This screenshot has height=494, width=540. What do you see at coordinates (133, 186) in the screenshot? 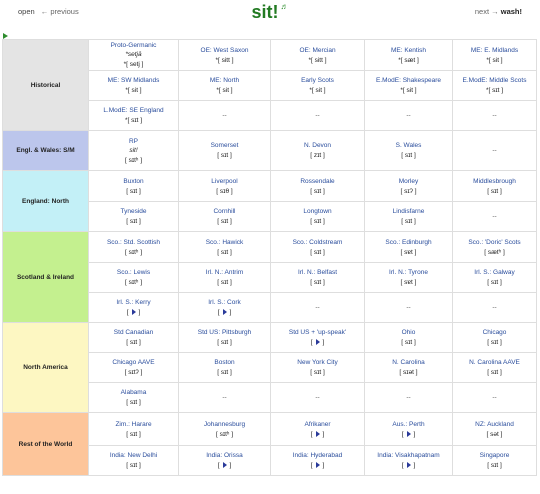
I see `accent-cell: Buxton [ sɪt ]` at bounding box center [133, 186].